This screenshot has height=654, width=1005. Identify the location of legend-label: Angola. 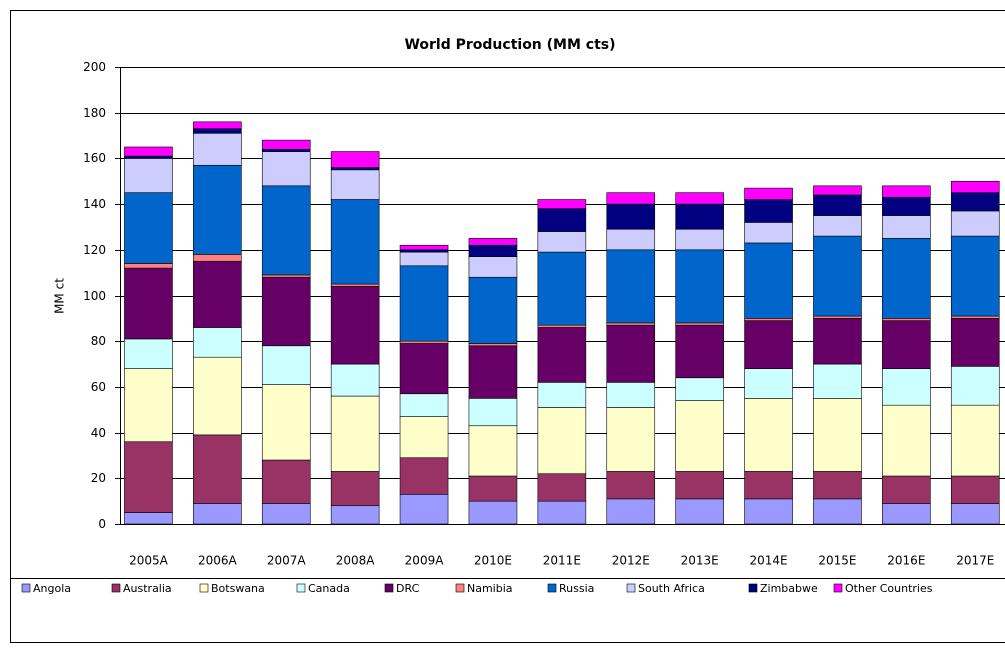
(52, 588).